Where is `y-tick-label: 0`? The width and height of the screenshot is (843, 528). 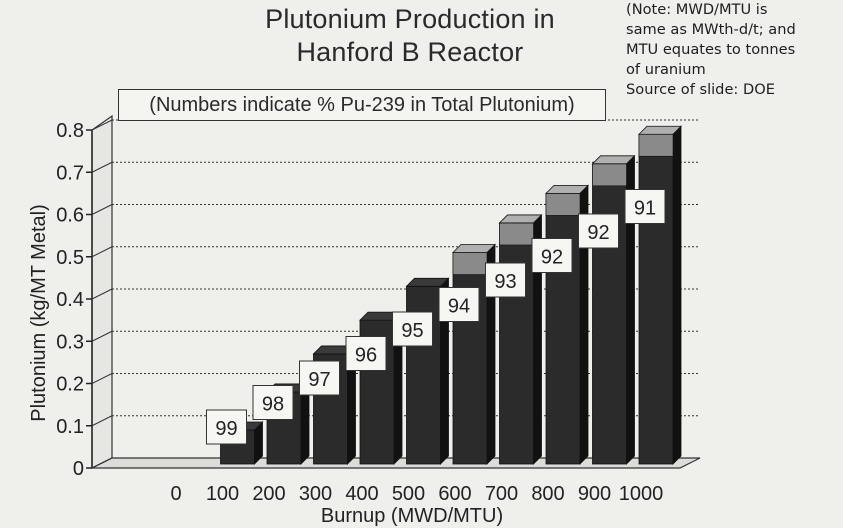 y-tick-label: 0 is located at coordinates (78, 469).